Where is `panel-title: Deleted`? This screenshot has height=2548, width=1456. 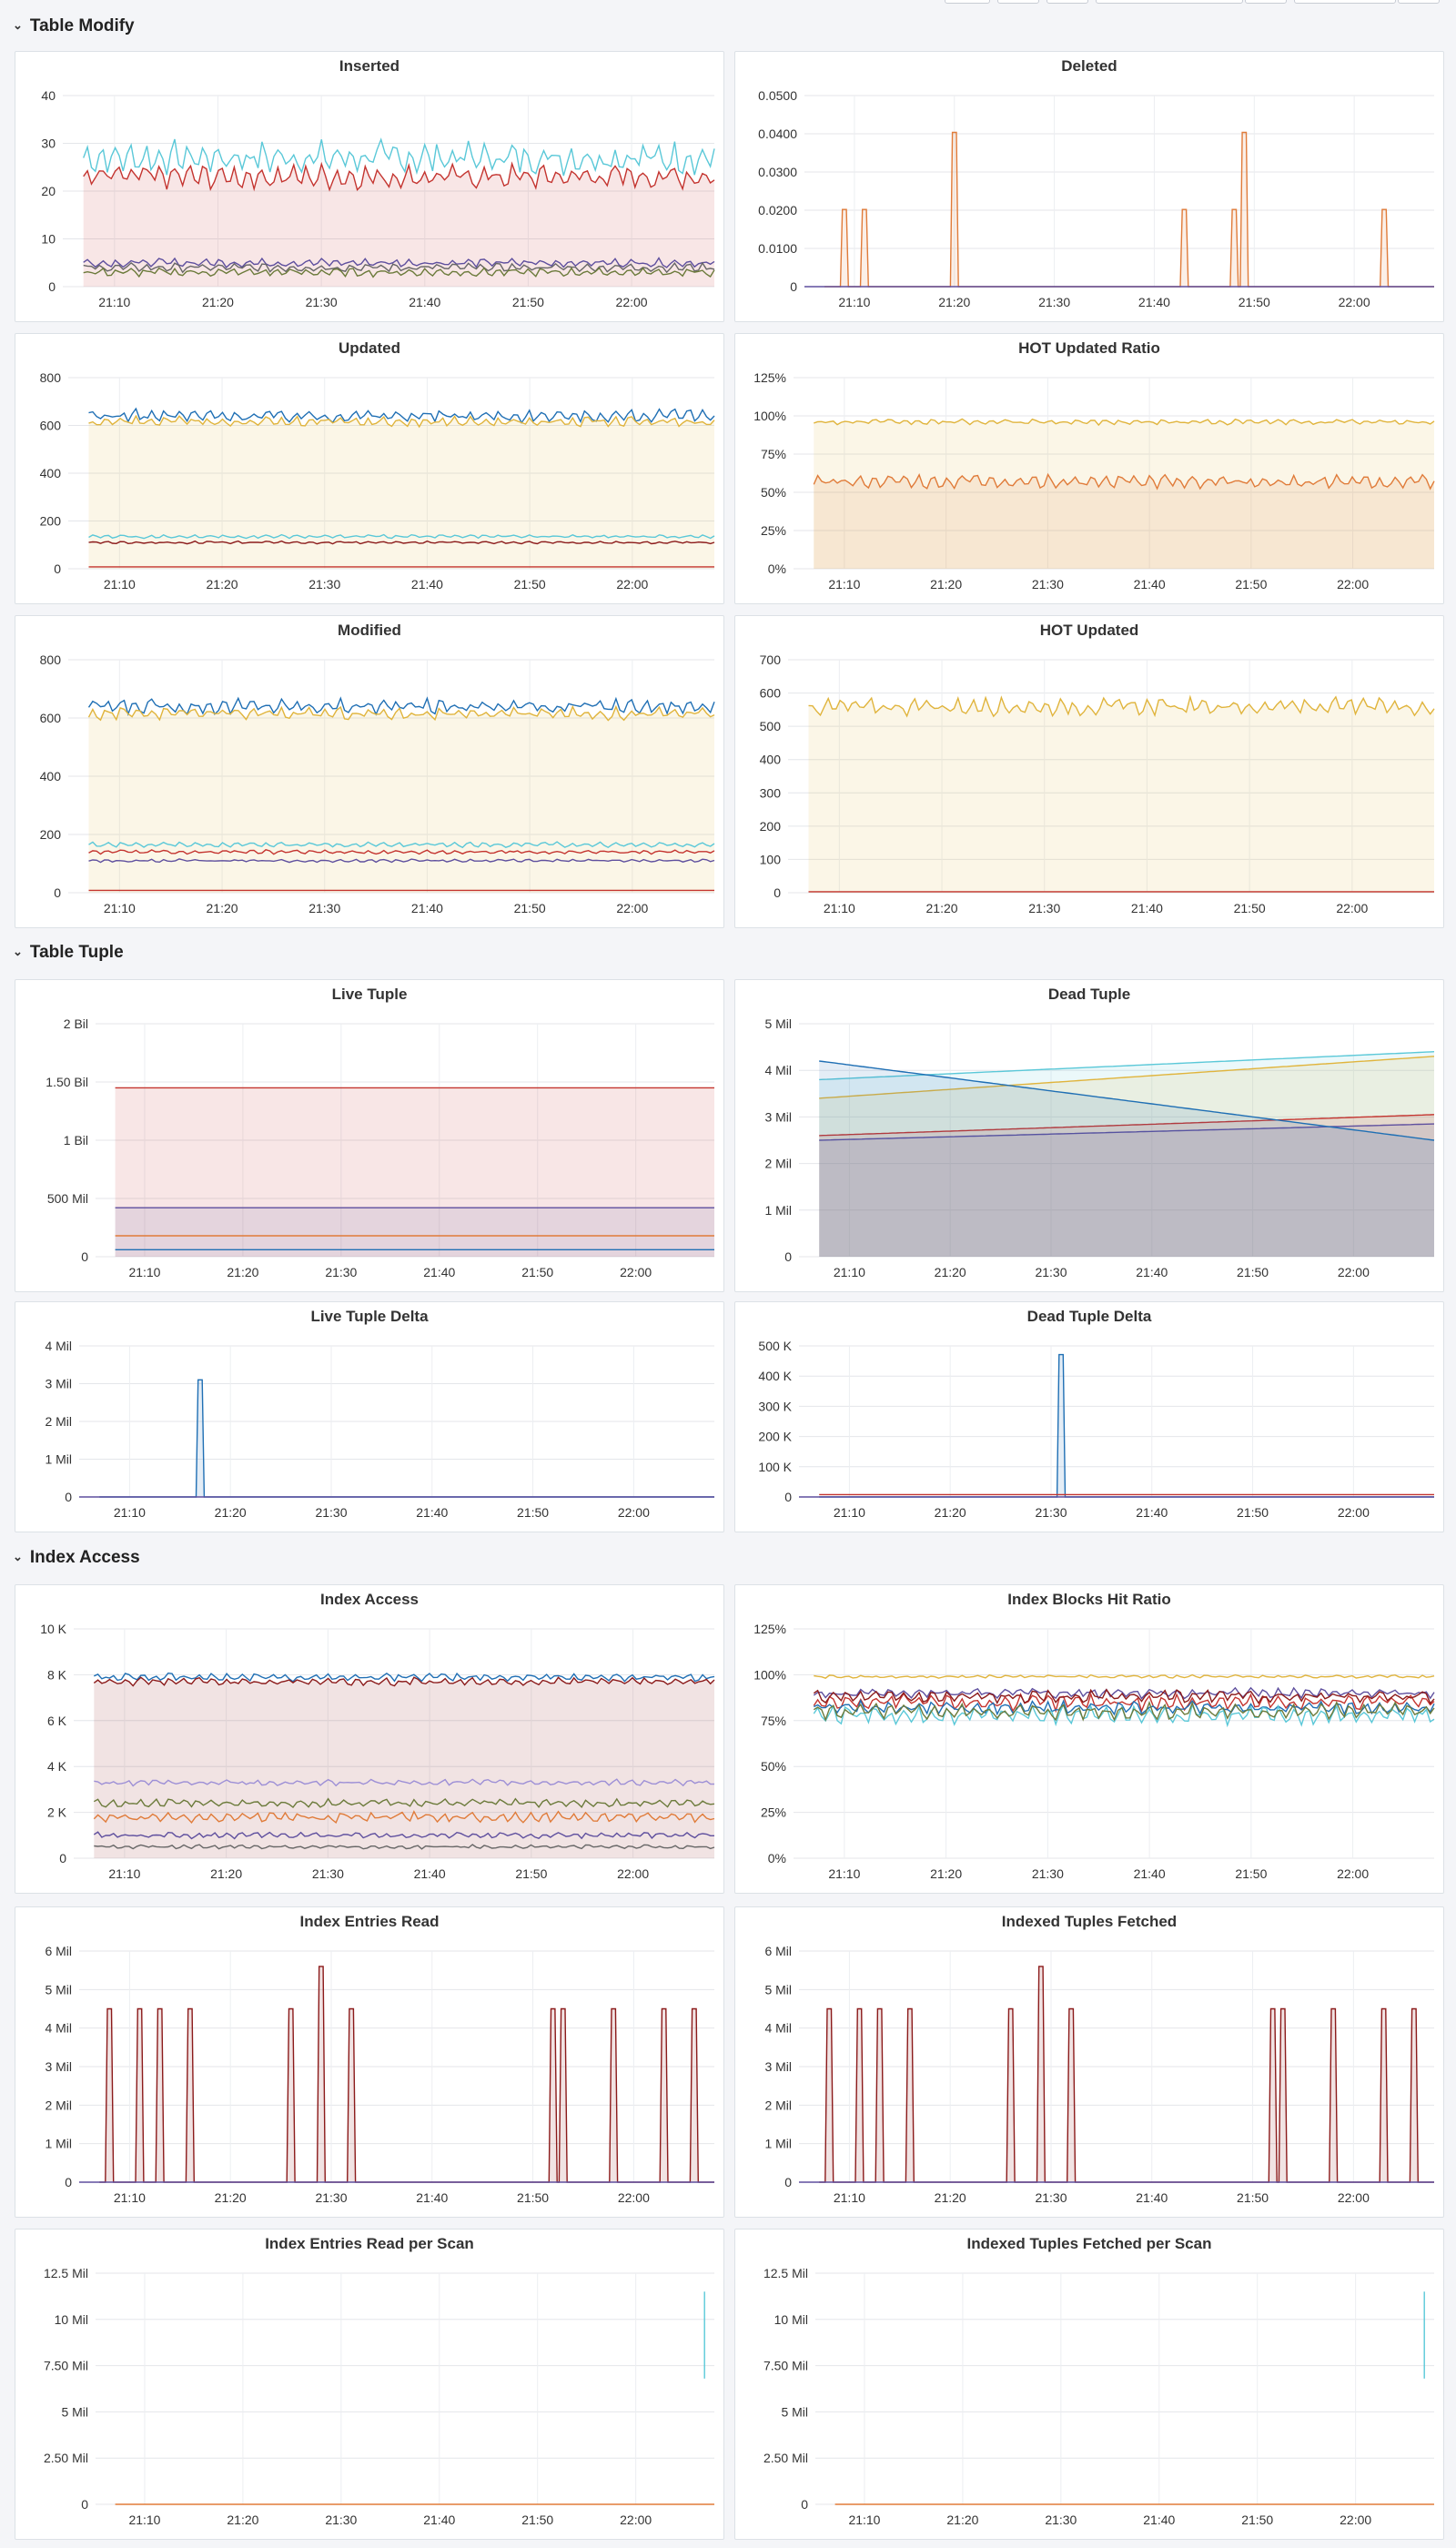 panel-title: Deleted is located at coordinates (1089, 66).